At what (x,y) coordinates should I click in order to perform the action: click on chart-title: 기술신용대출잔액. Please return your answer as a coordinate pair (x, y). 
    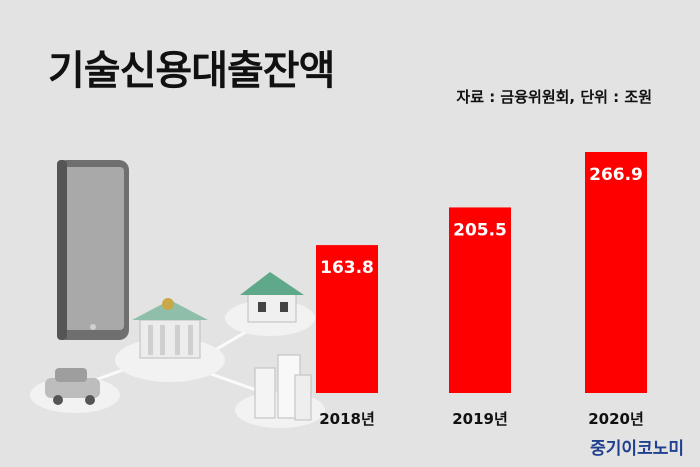
    Looking at the image, I should click on (191, 71).